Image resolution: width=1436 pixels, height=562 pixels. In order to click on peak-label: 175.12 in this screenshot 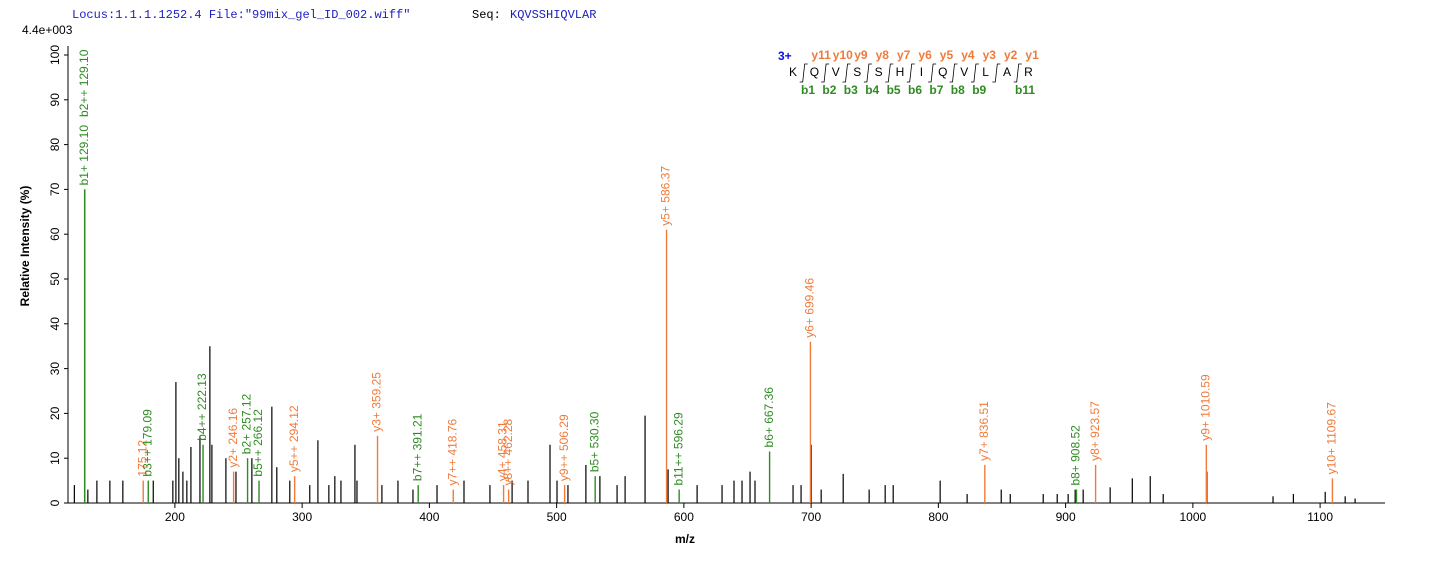, I will do `click(142, 458)`.